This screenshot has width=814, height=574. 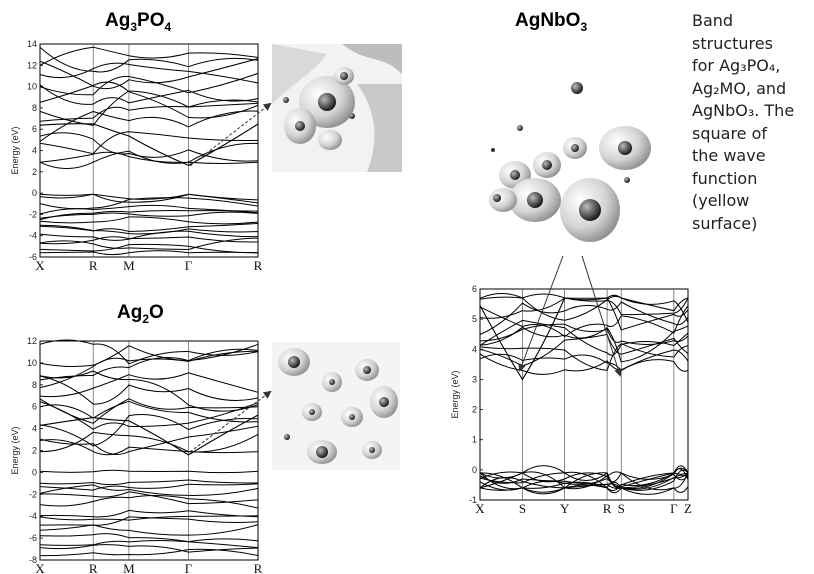 I want to click on wavefunction-image-agnbo3, so click(x=570, y=162).